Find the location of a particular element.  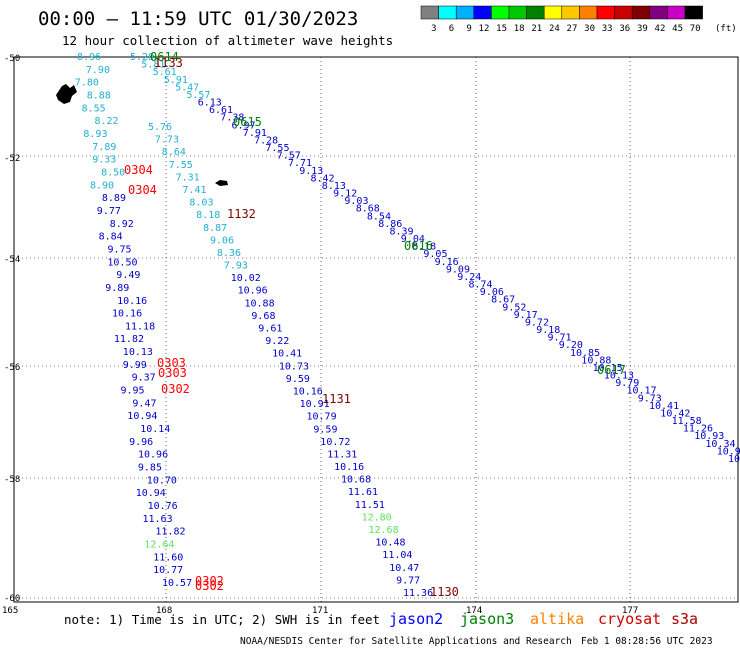

wave-height-value: 11.26 is located at coordinates (698, 429).